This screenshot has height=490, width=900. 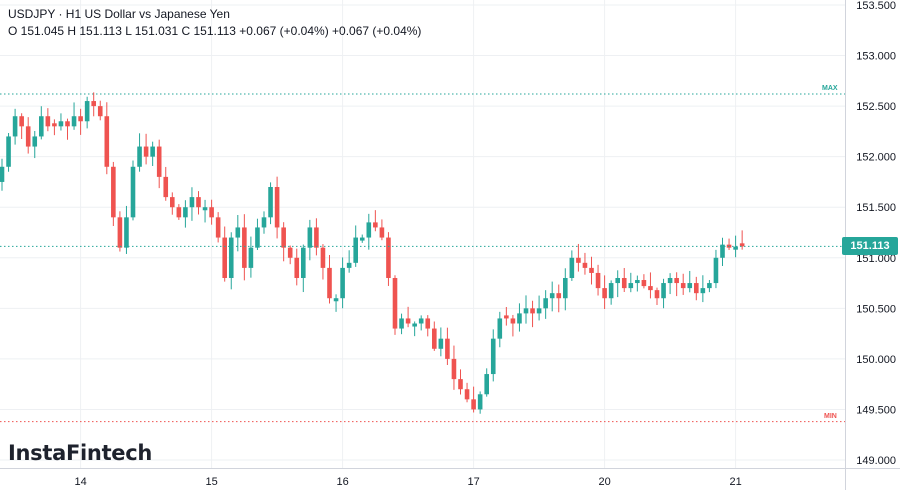 I want to click on min-label: MIN, so click(x=830, y=416).